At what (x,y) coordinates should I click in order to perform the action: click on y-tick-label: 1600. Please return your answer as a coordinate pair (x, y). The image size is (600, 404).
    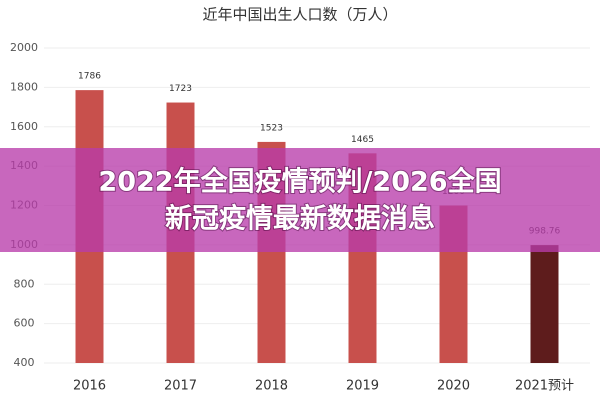
    Looking at the image, I should click on (24, 126).